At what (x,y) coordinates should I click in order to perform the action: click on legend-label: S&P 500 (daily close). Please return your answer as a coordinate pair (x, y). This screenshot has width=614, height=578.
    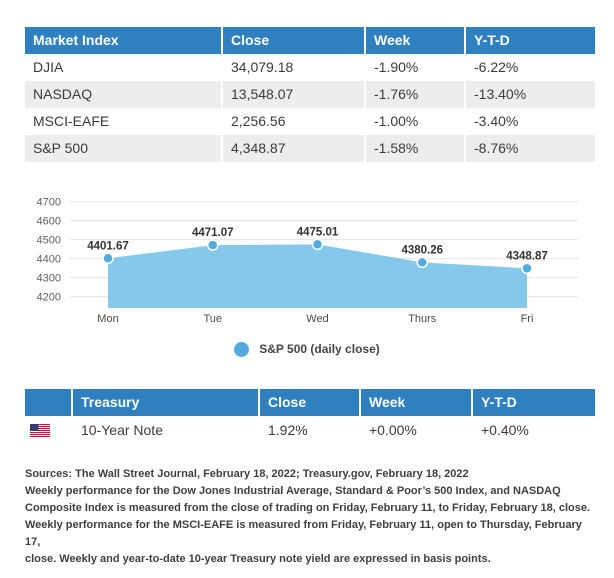
    Looking at the image, I should click on (319, 349).